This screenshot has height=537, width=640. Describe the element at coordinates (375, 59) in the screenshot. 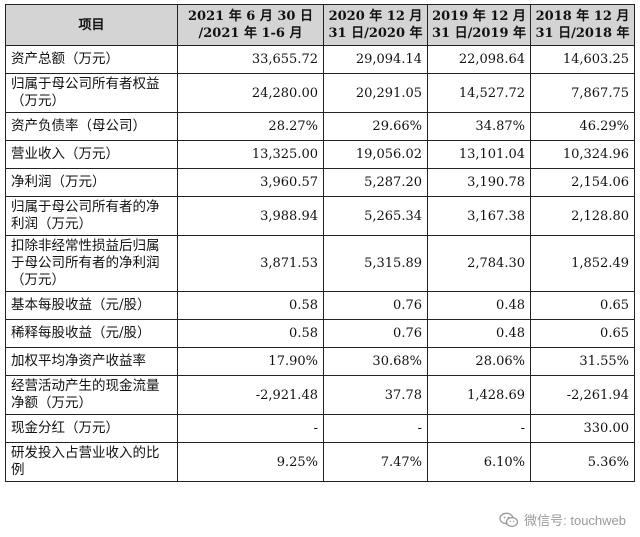

I see `cell-value: 29,094.14` at that location.